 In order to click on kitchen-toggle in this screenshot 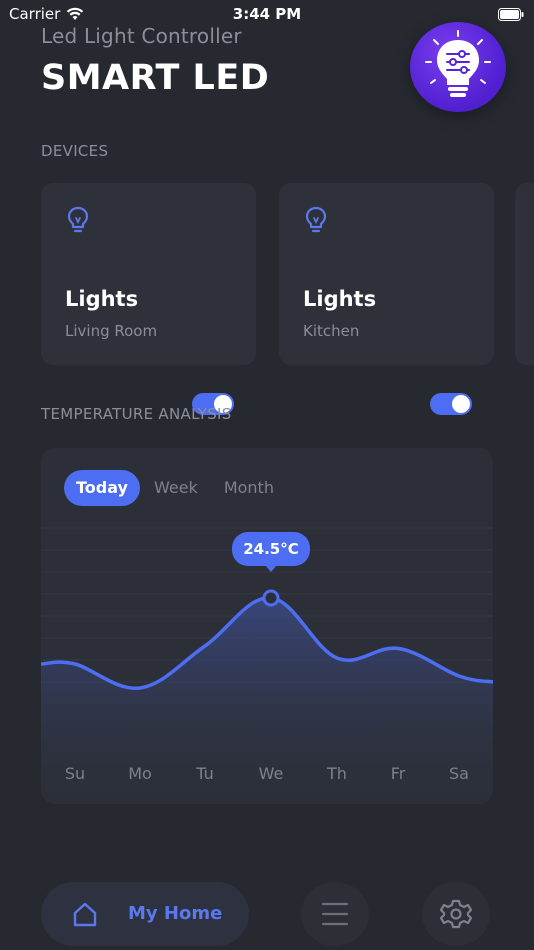, I will do `click(451, 404)`.